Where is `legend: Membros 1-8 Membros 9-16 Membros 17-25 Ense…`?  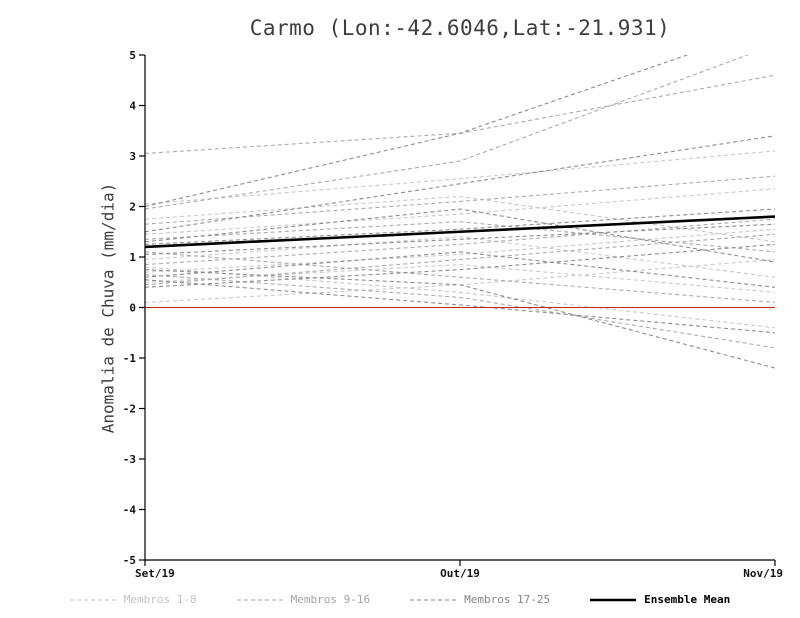 legend: Membros 1-8 Membros 9-16 Membros 17-25 Ense… is located at coordinates (400, 599).